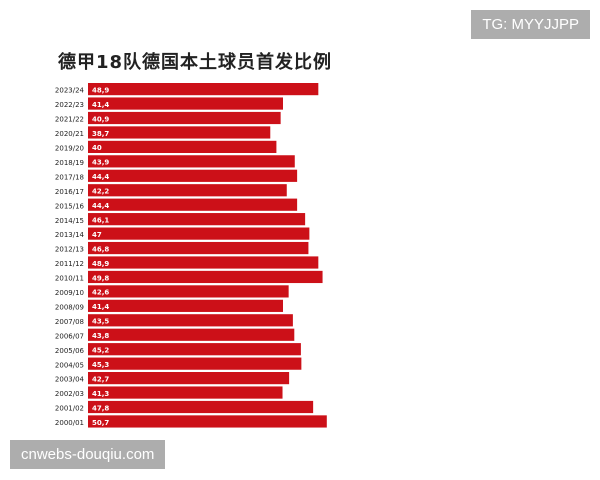  I want to click on y-tick-label: 2005/06, so click(70, 351).